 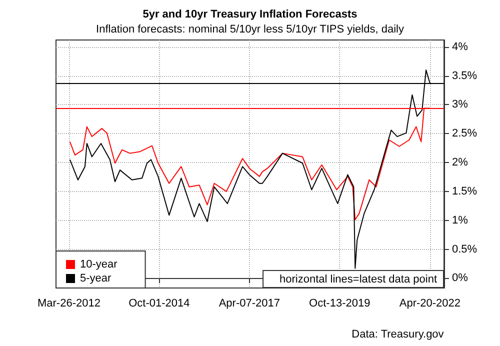 I want to click on y-tick-label: 4%, so click(x=460, y=46).